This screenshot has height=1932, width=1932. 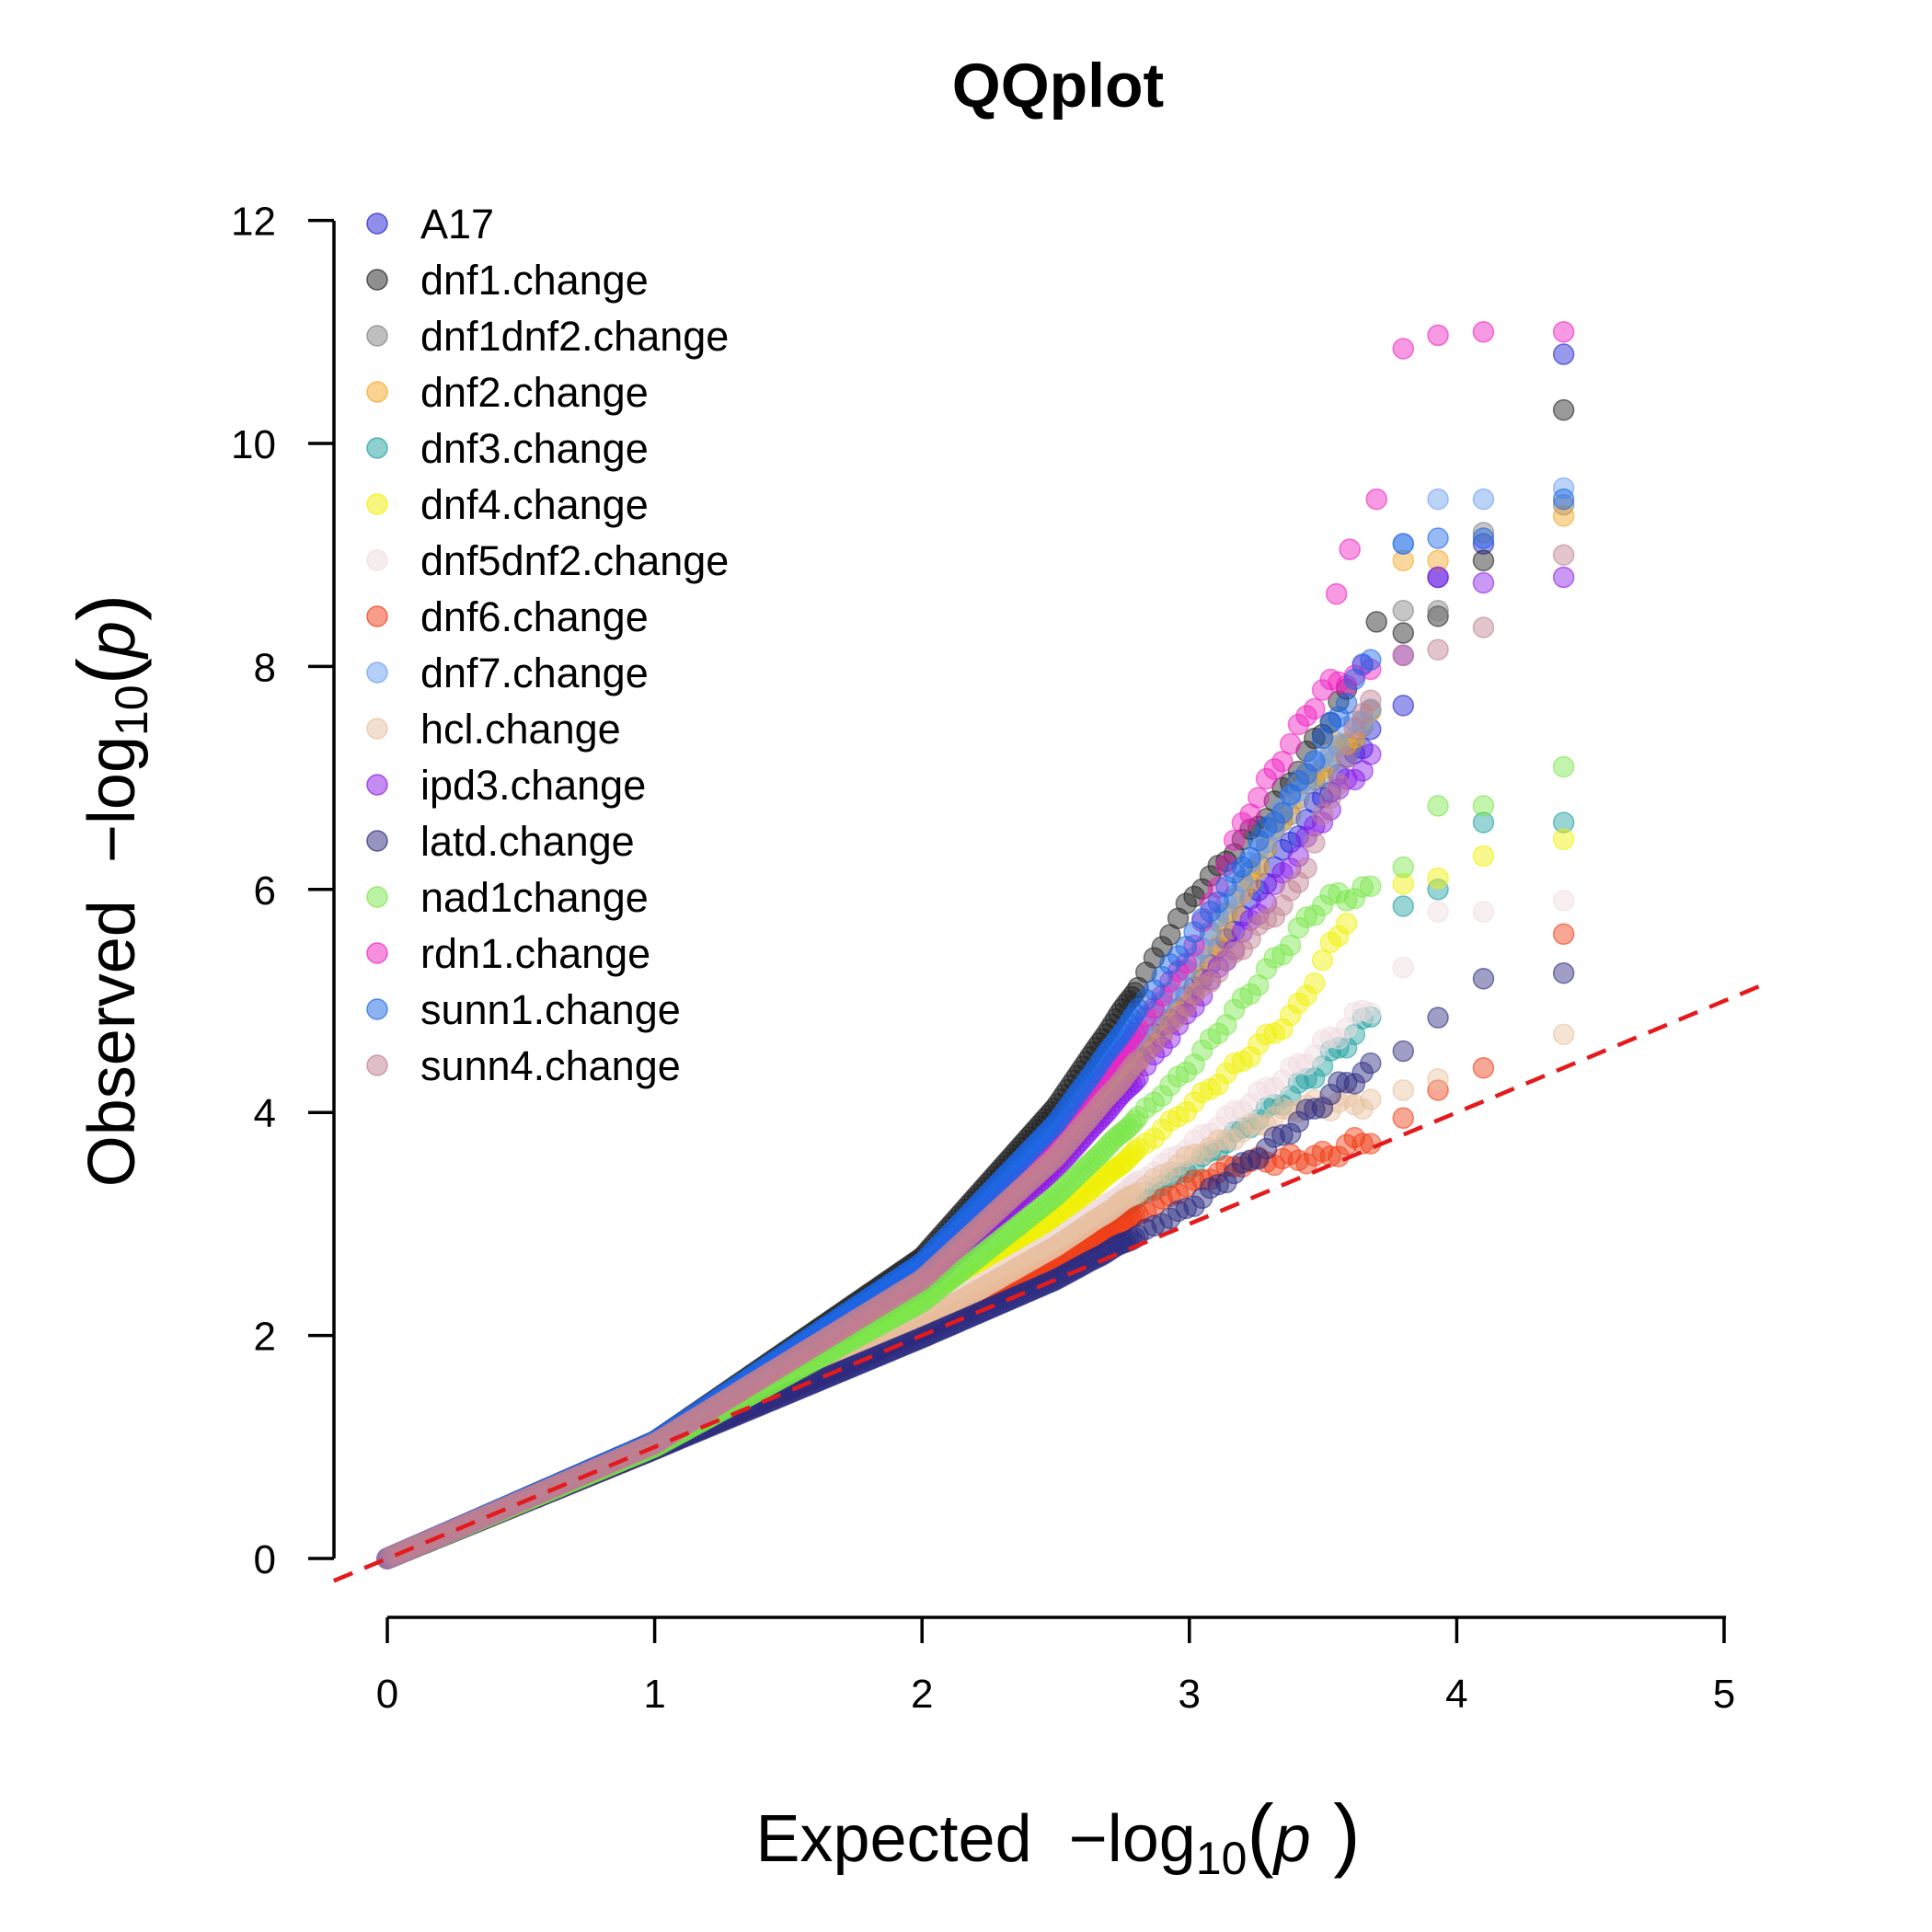 I want to click on legend-label: dnf5dnf2.change, so click(x=574, y=560).